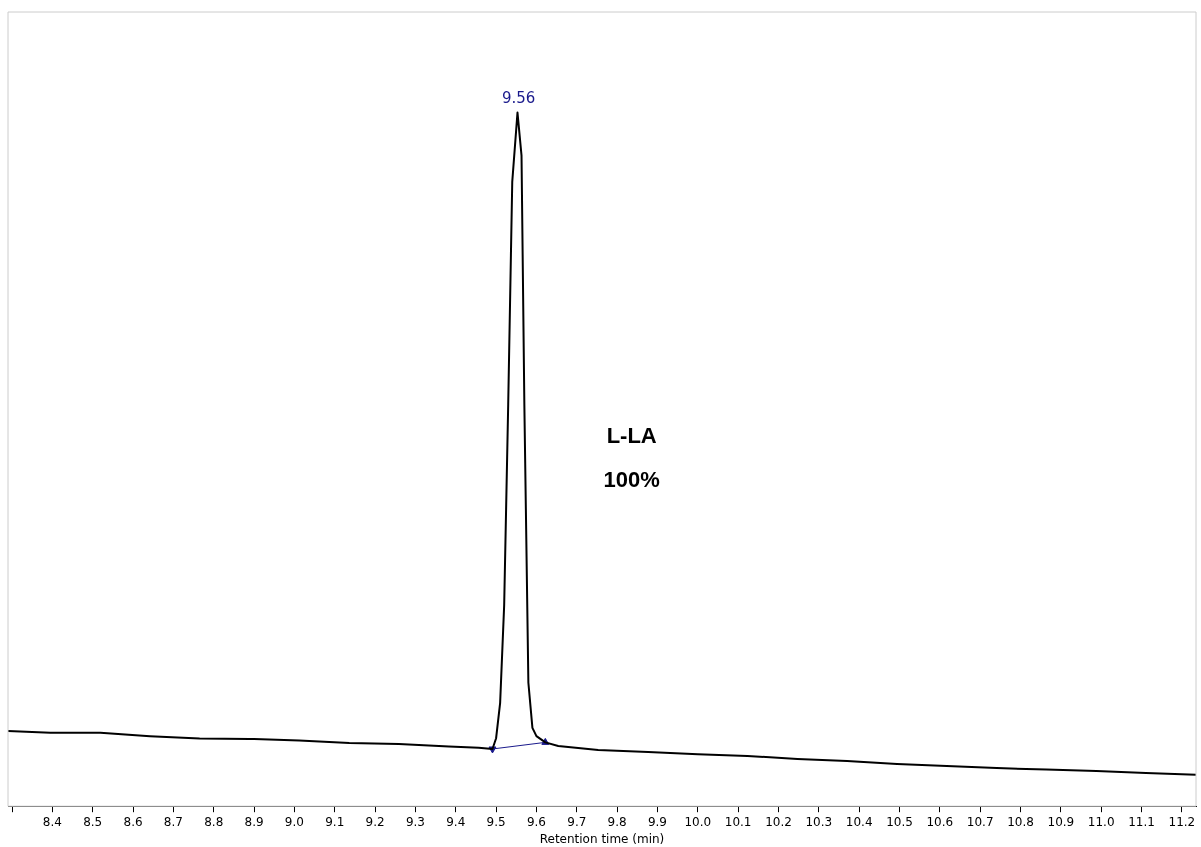 Image resolution: width=1201 pixels, height=847 pixels. What do you see at coordinates (456, 821) in the screenshot?
I see `x-tick-label: 9.4` at bounding box center [456, 821].